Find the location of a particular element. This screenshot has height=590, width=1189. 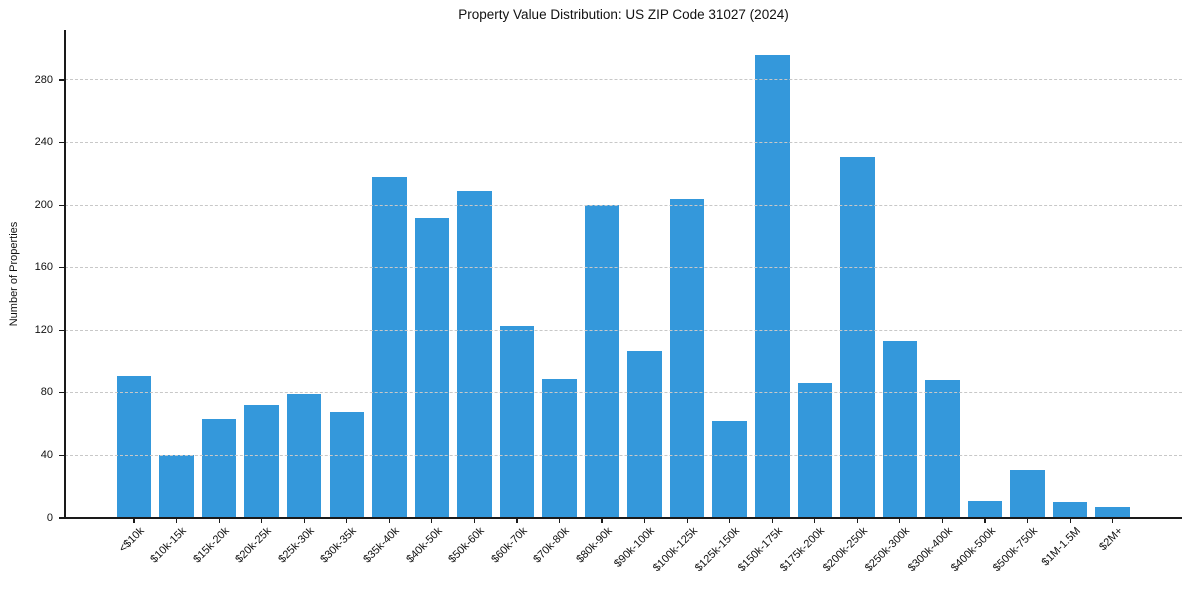

x-tick-label: $70k-80k is located at coordinates (551, 545).